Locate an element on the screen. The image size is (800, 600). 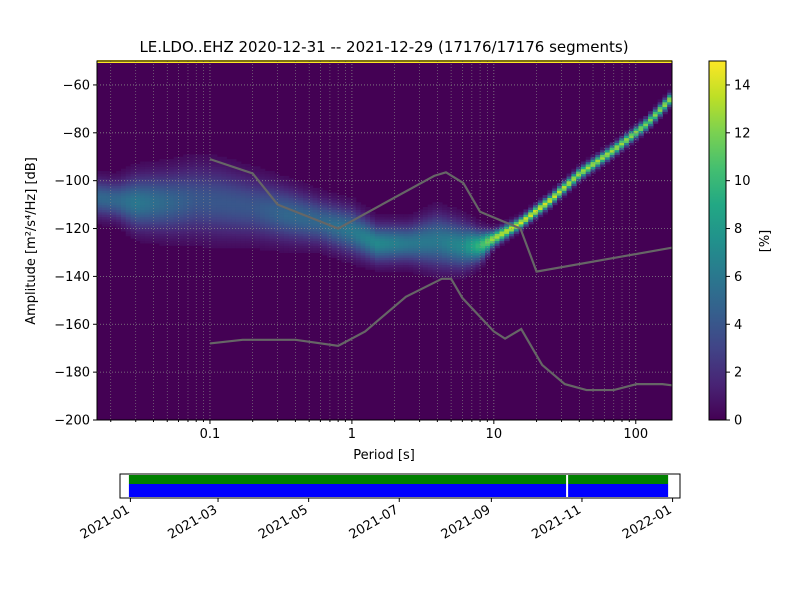
colorbar-tick-label: 14 is located at coordinates (742, 85).